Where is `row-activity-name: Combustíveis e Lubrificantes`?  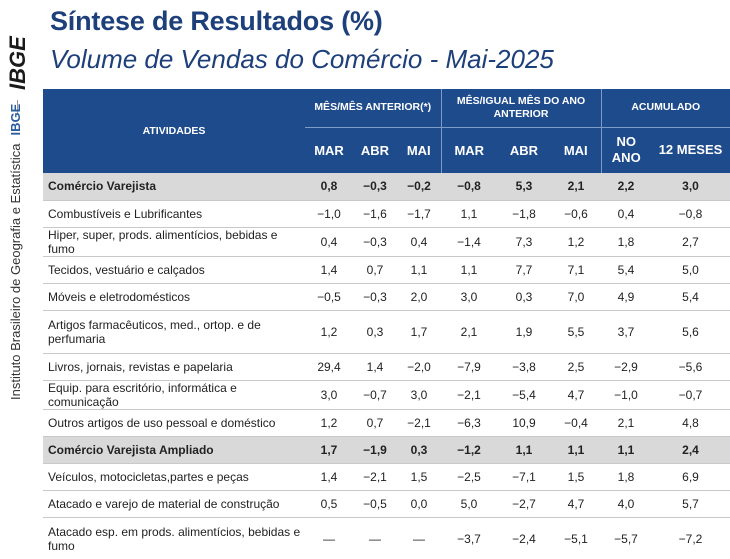
row-activity-name: Combustíveis e Lubrificantes is located at coordinates (174, 214).